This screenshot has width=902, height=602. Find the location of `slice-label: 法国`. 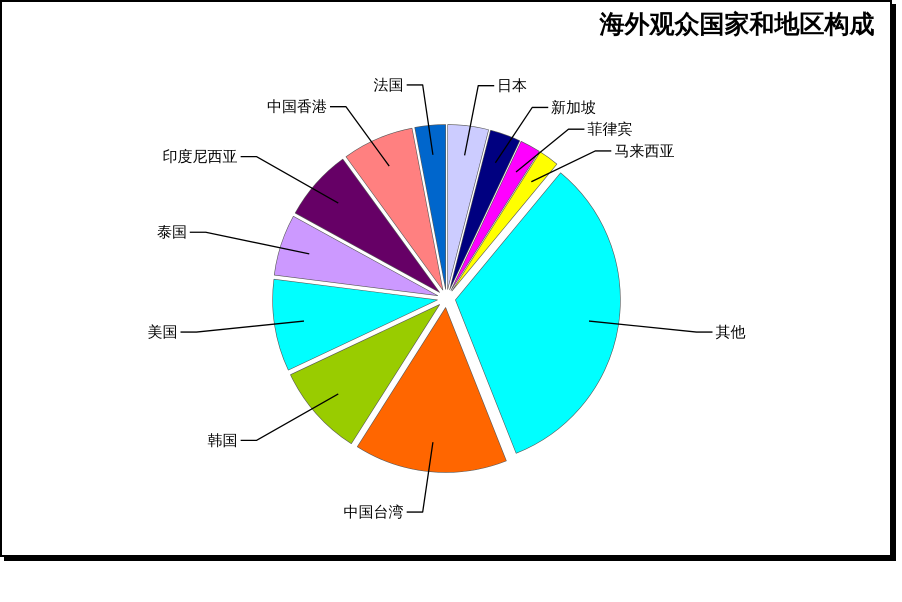

slice-label: 法国 is located at coordinates (389, 85).